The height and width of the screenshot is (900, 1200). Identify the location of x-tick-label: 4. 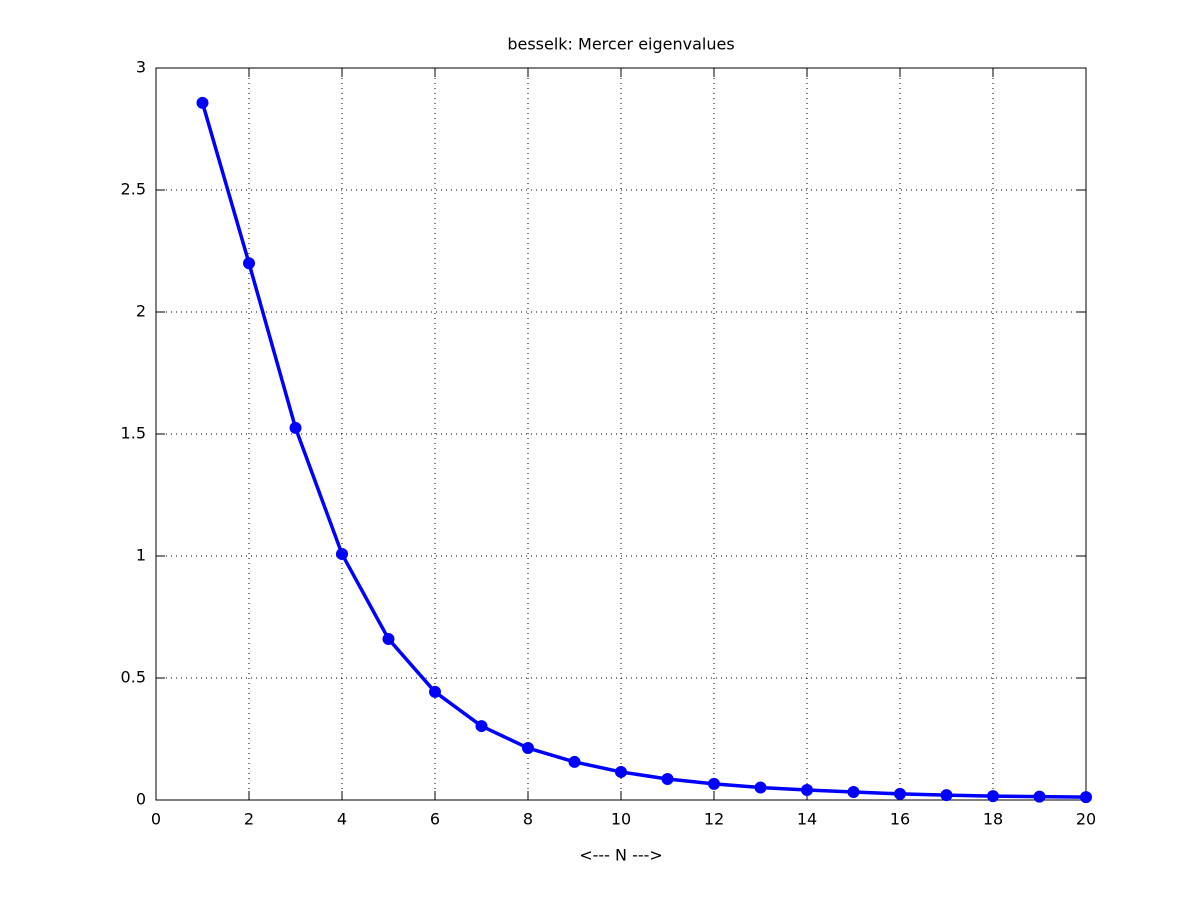
(342, 819).